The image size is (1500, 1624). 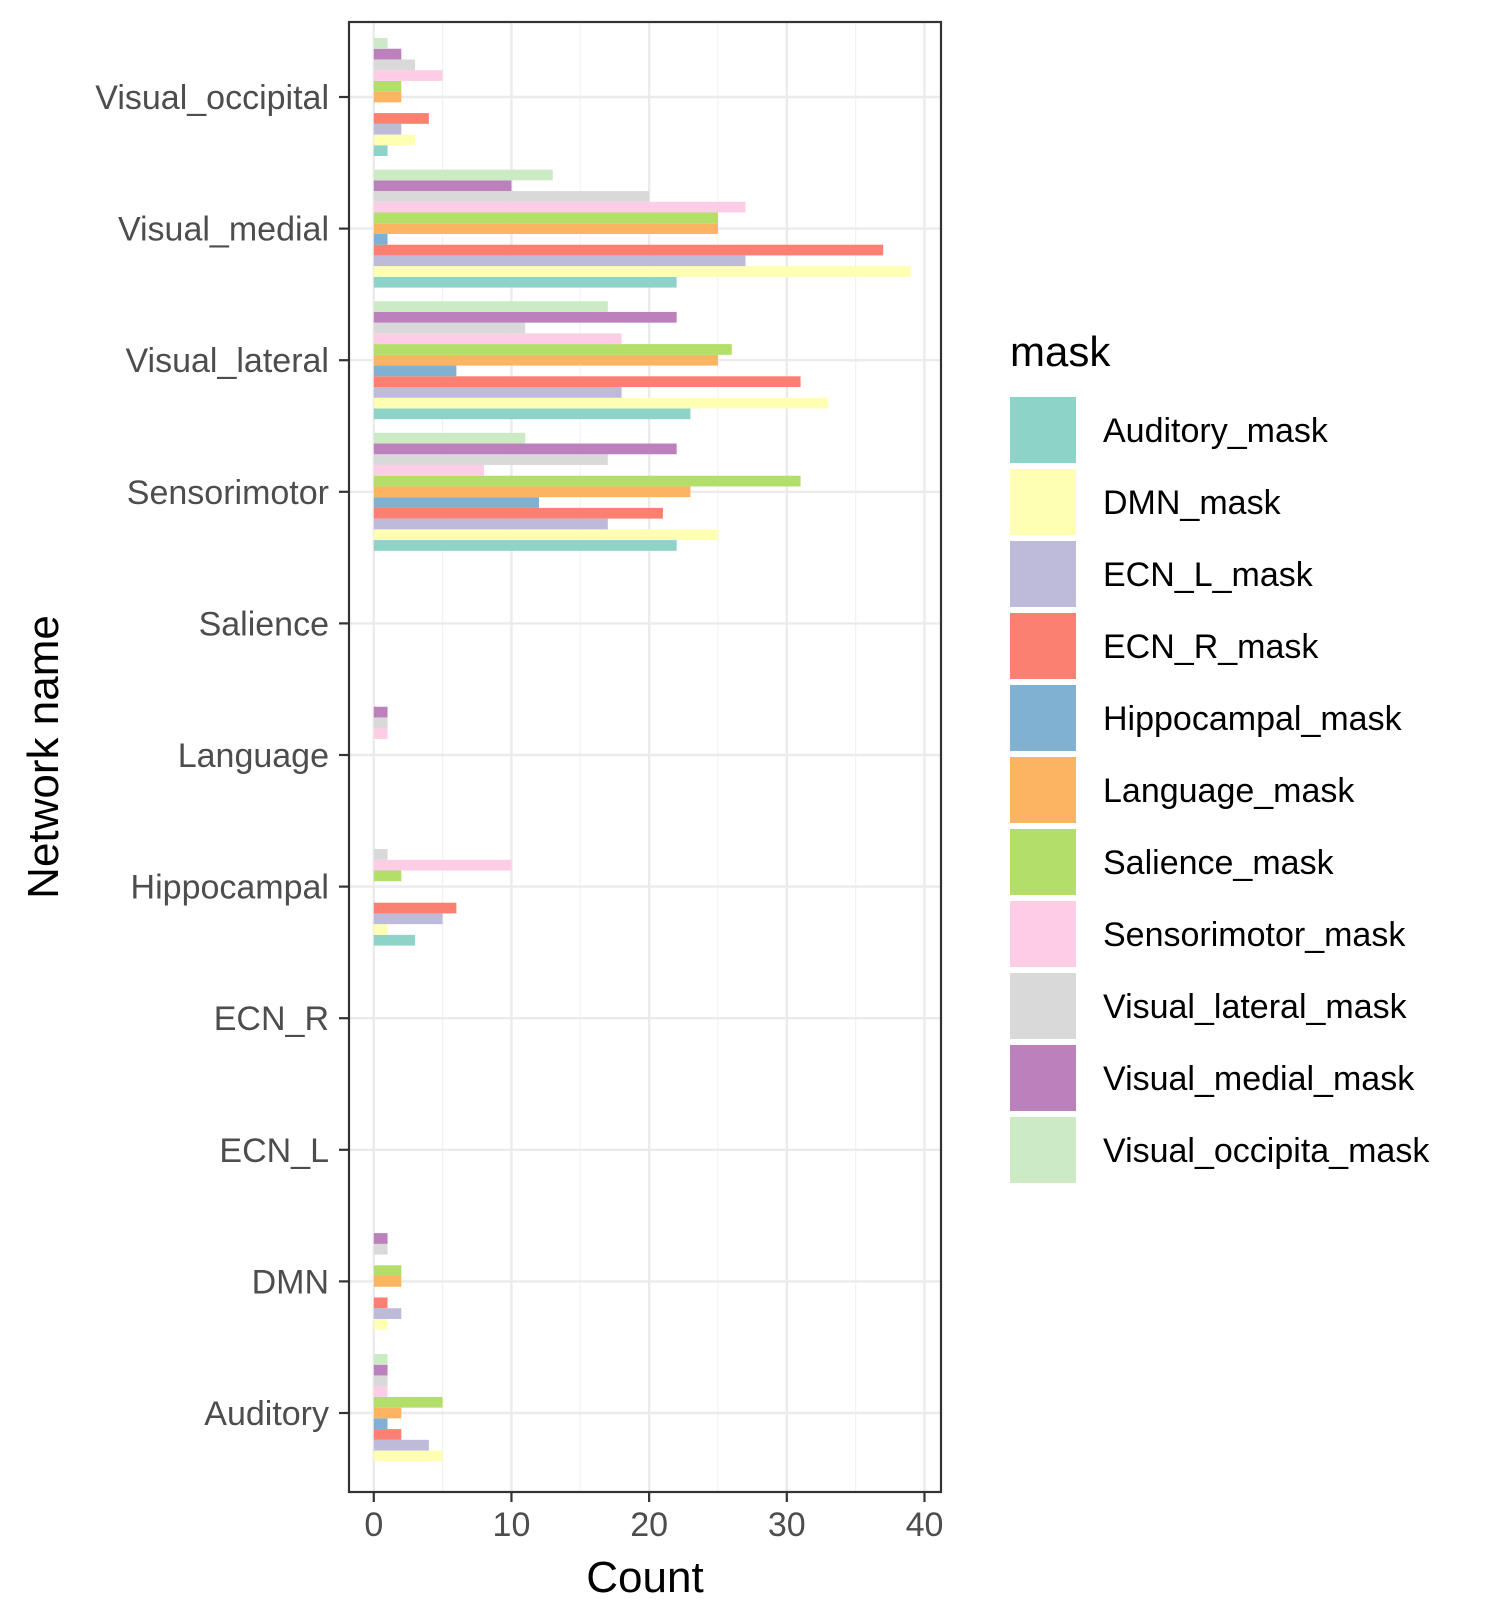 I want to click on bar-Sensorimotor-Visual_occipita_mask, so click(x=449, y=438).